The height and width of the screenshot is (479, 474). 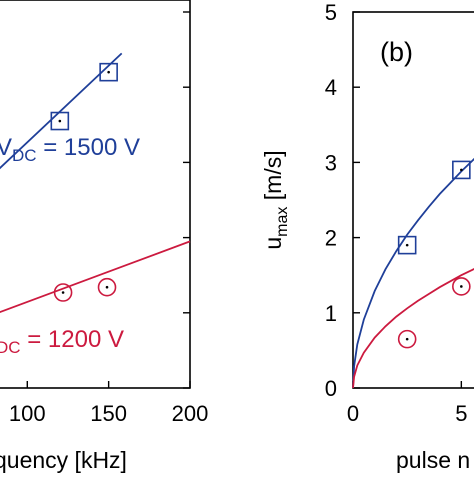 What do you see at coordinates (461, 413) in the screenshot?
I see `x-tick-label: 5` at bounding box center [461, 413].